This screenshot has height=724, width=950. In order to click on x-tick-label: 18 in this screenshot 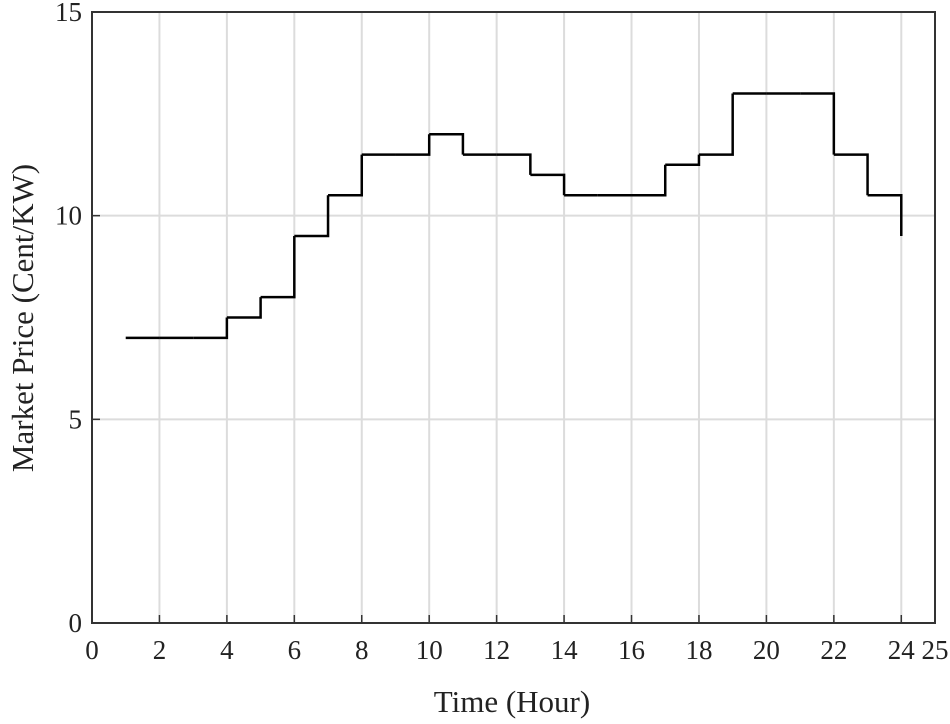, I will do `click(698, 650)`.